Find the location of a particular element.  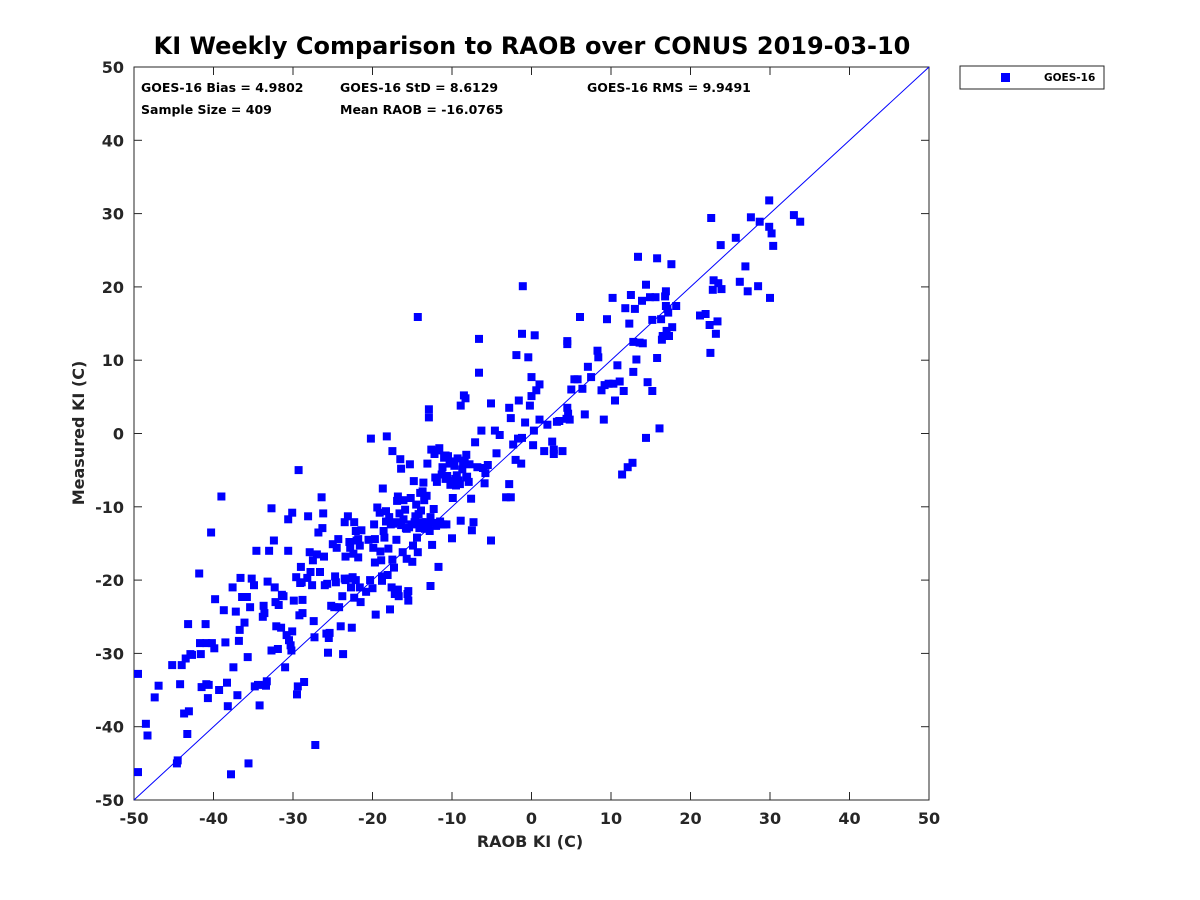

x-tick-label: 20 is located at coordinates (690, 818).